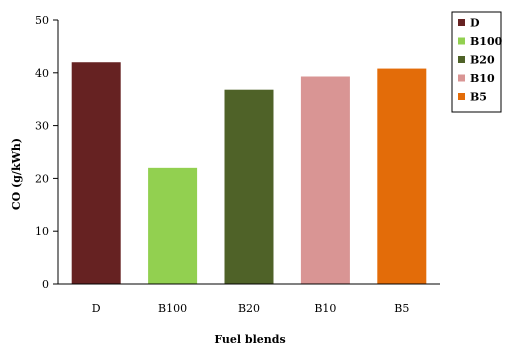 The height and width of the screenshot is (345, 506). What do you see at coordinates (42, 178) in the screenshot?
I see `y-tick-label: 20` at bounding box center [42, 178].